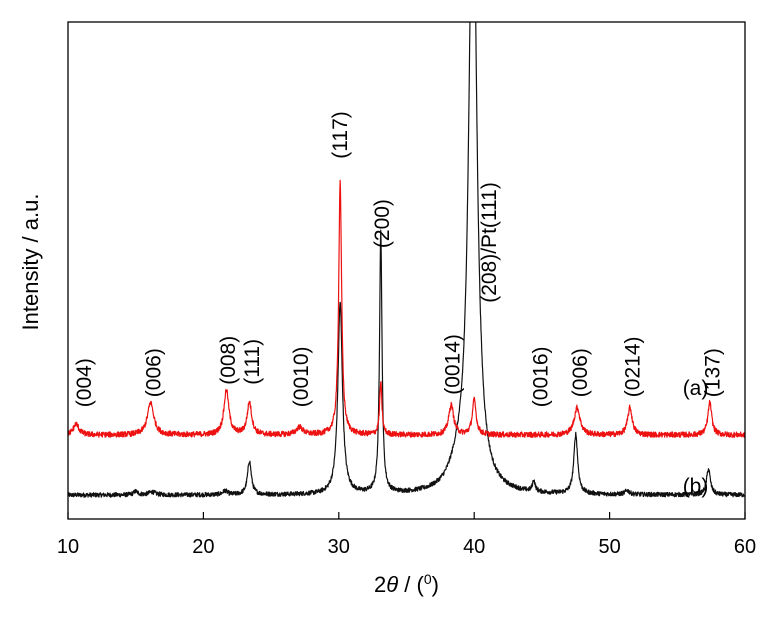 The height and width of the screenshot is (618, 768). I want to click on x-tick-label: 50, so click(609, 547).